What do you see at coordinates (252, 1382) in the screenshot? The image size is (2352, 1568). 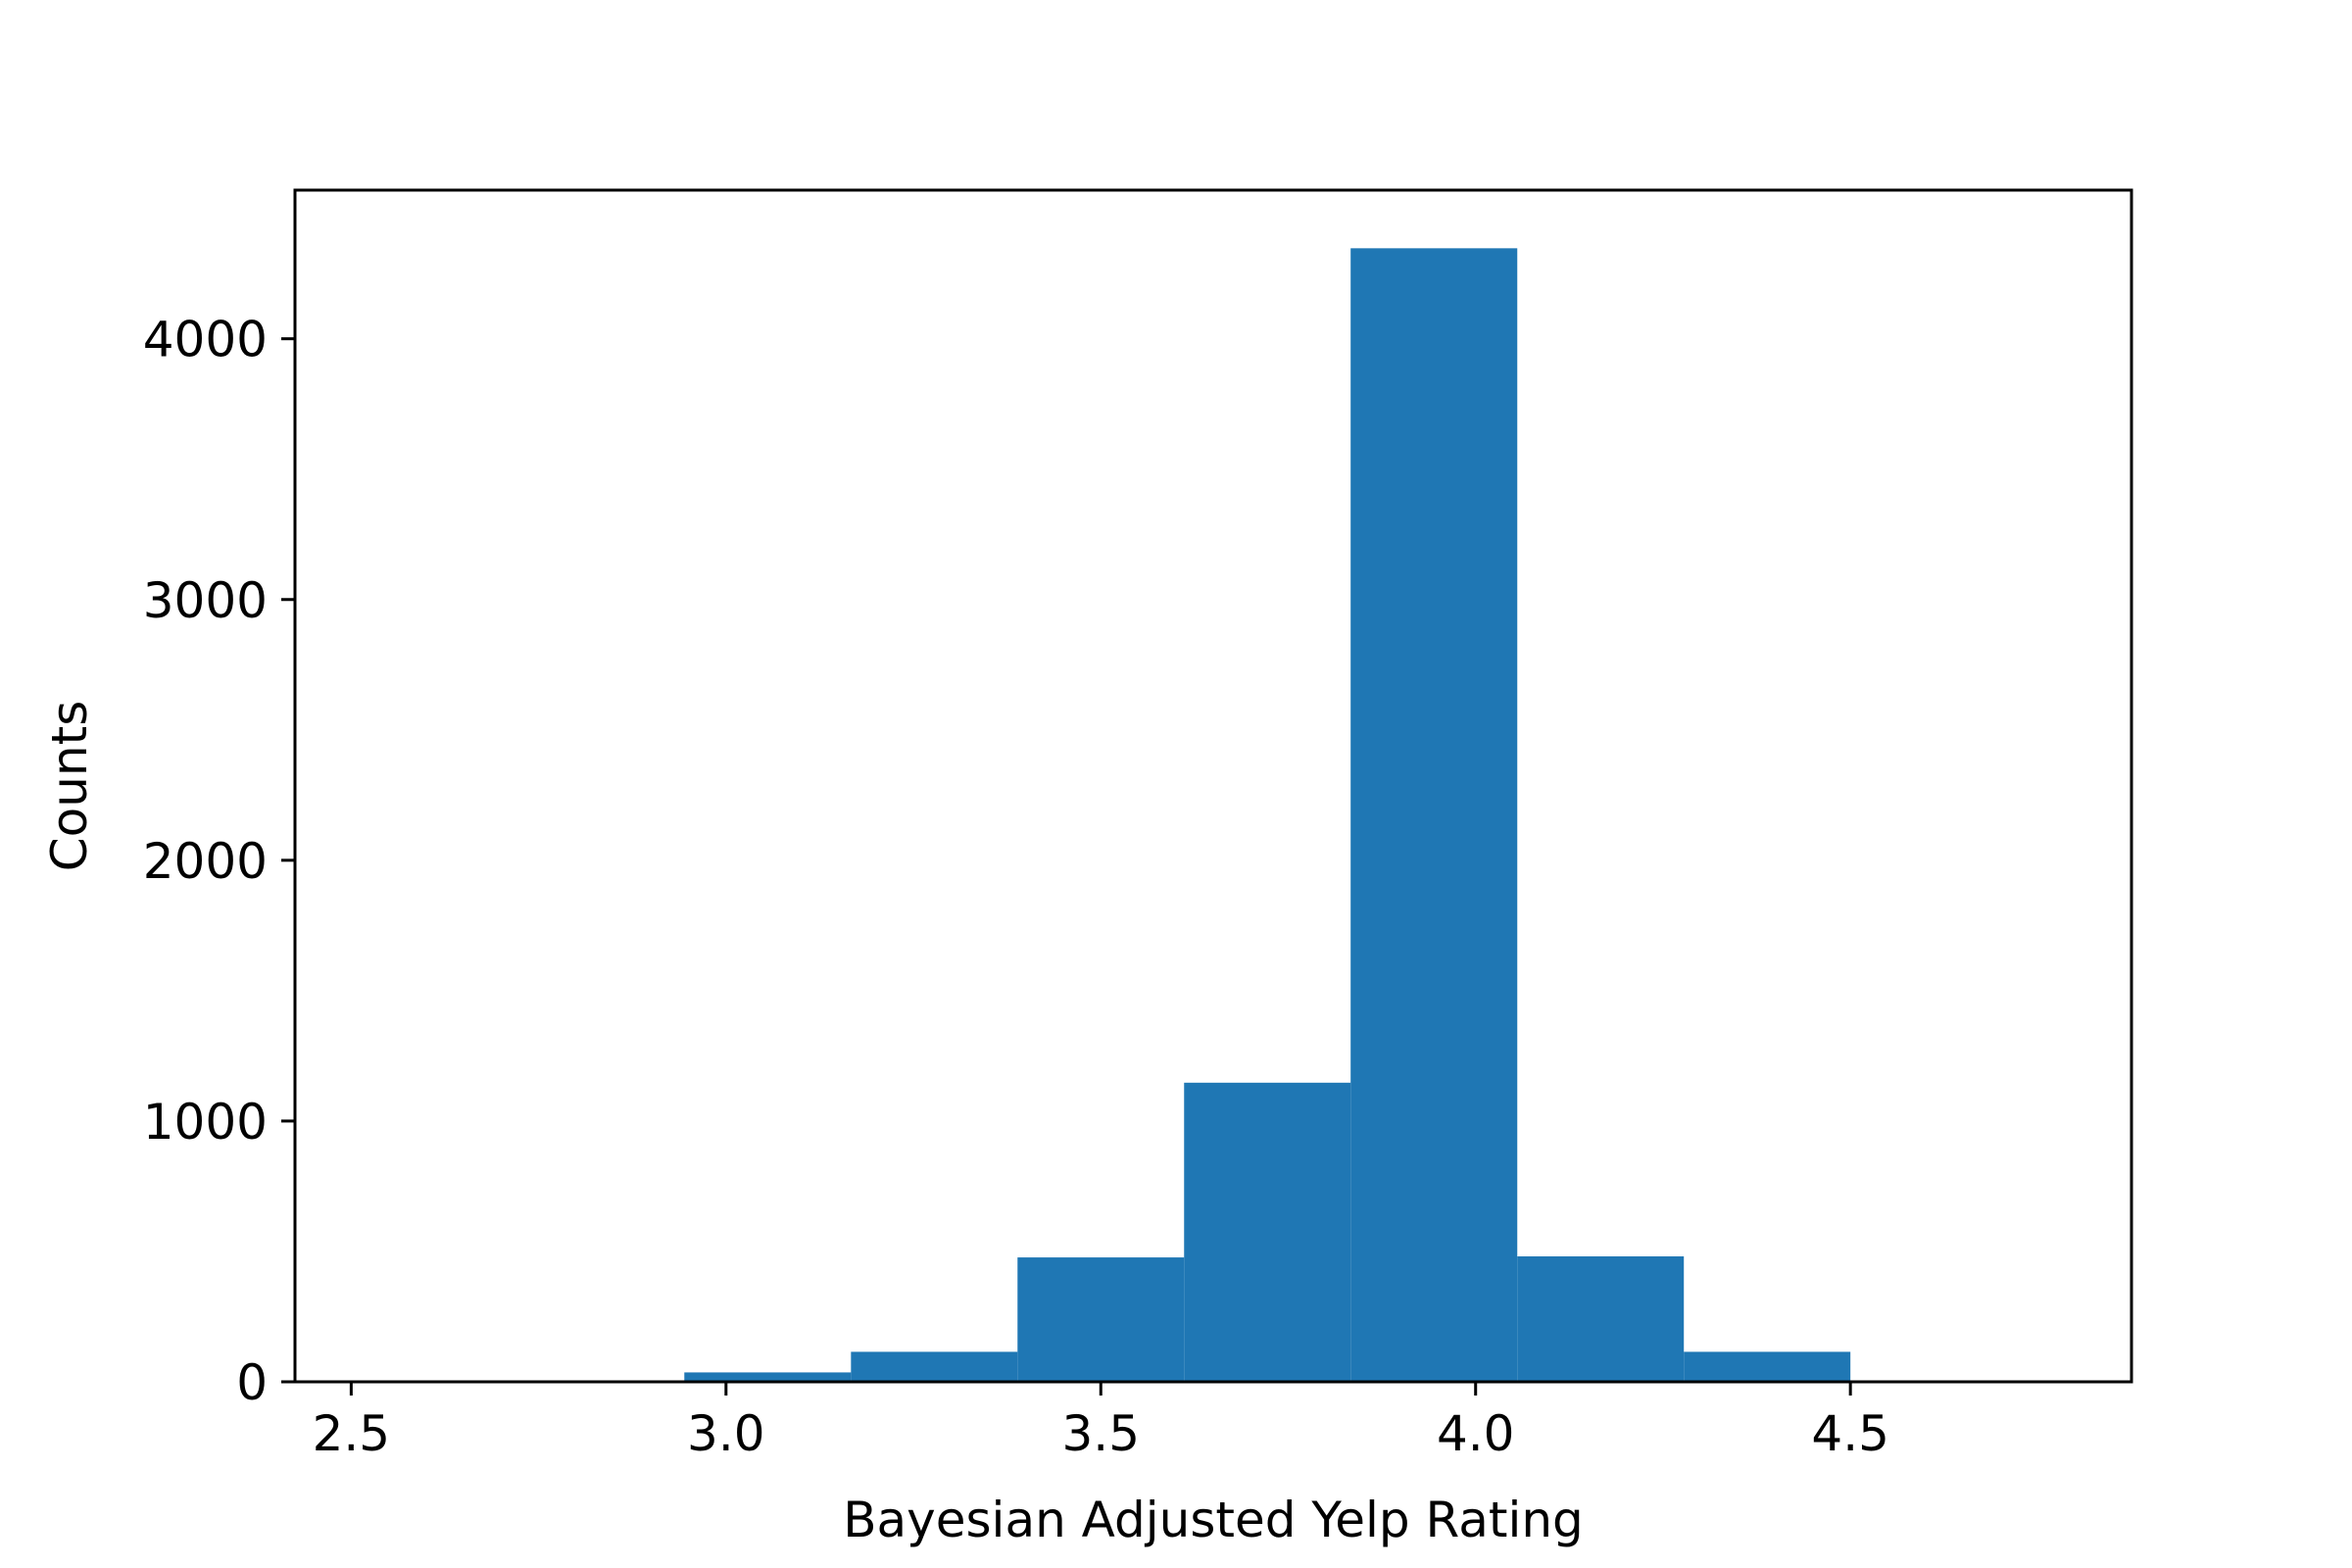 I see `y-tick-label-0: 0` at bounding box center [252, 1382].